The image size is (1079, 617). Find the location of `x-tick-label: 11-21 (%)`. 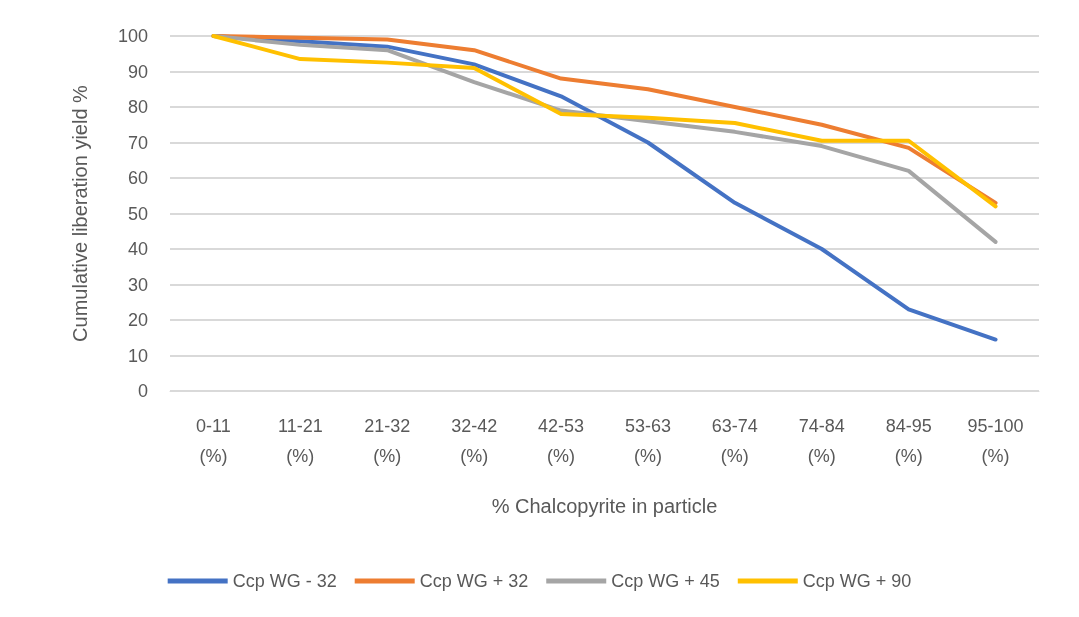

x-tick-label: 11-21 (%) is located at coordinates (300, 441).